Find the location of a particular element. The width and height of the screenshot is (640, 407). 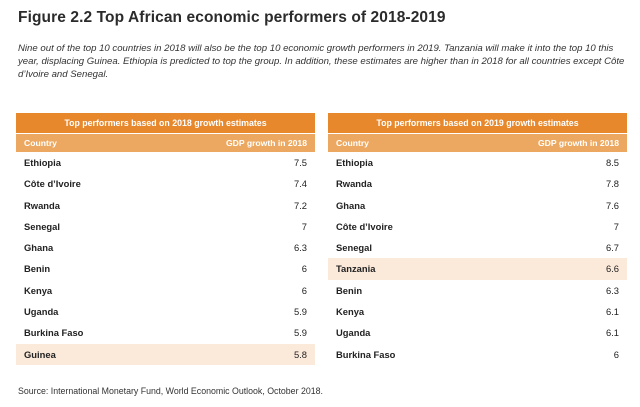

table-row: Ghana 7.6 is located at coordinates (477, 205).